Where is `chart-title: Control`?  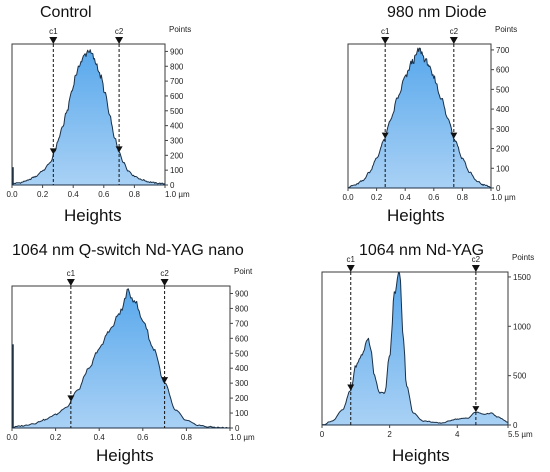 chart-title: Control is located at coordinates (66, 12).